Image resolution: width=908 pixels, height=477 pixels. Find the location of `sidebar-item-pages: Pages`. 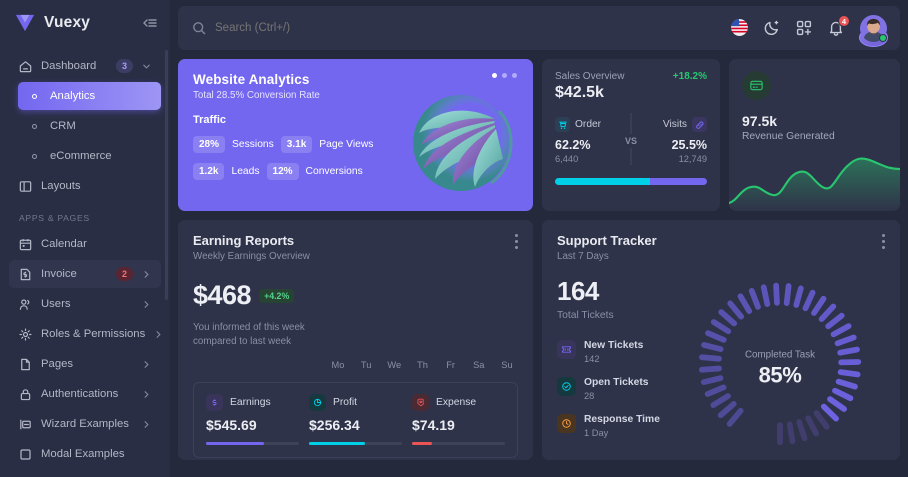

sidebar-item-pages: Pages is located at coordinates (85, 364).